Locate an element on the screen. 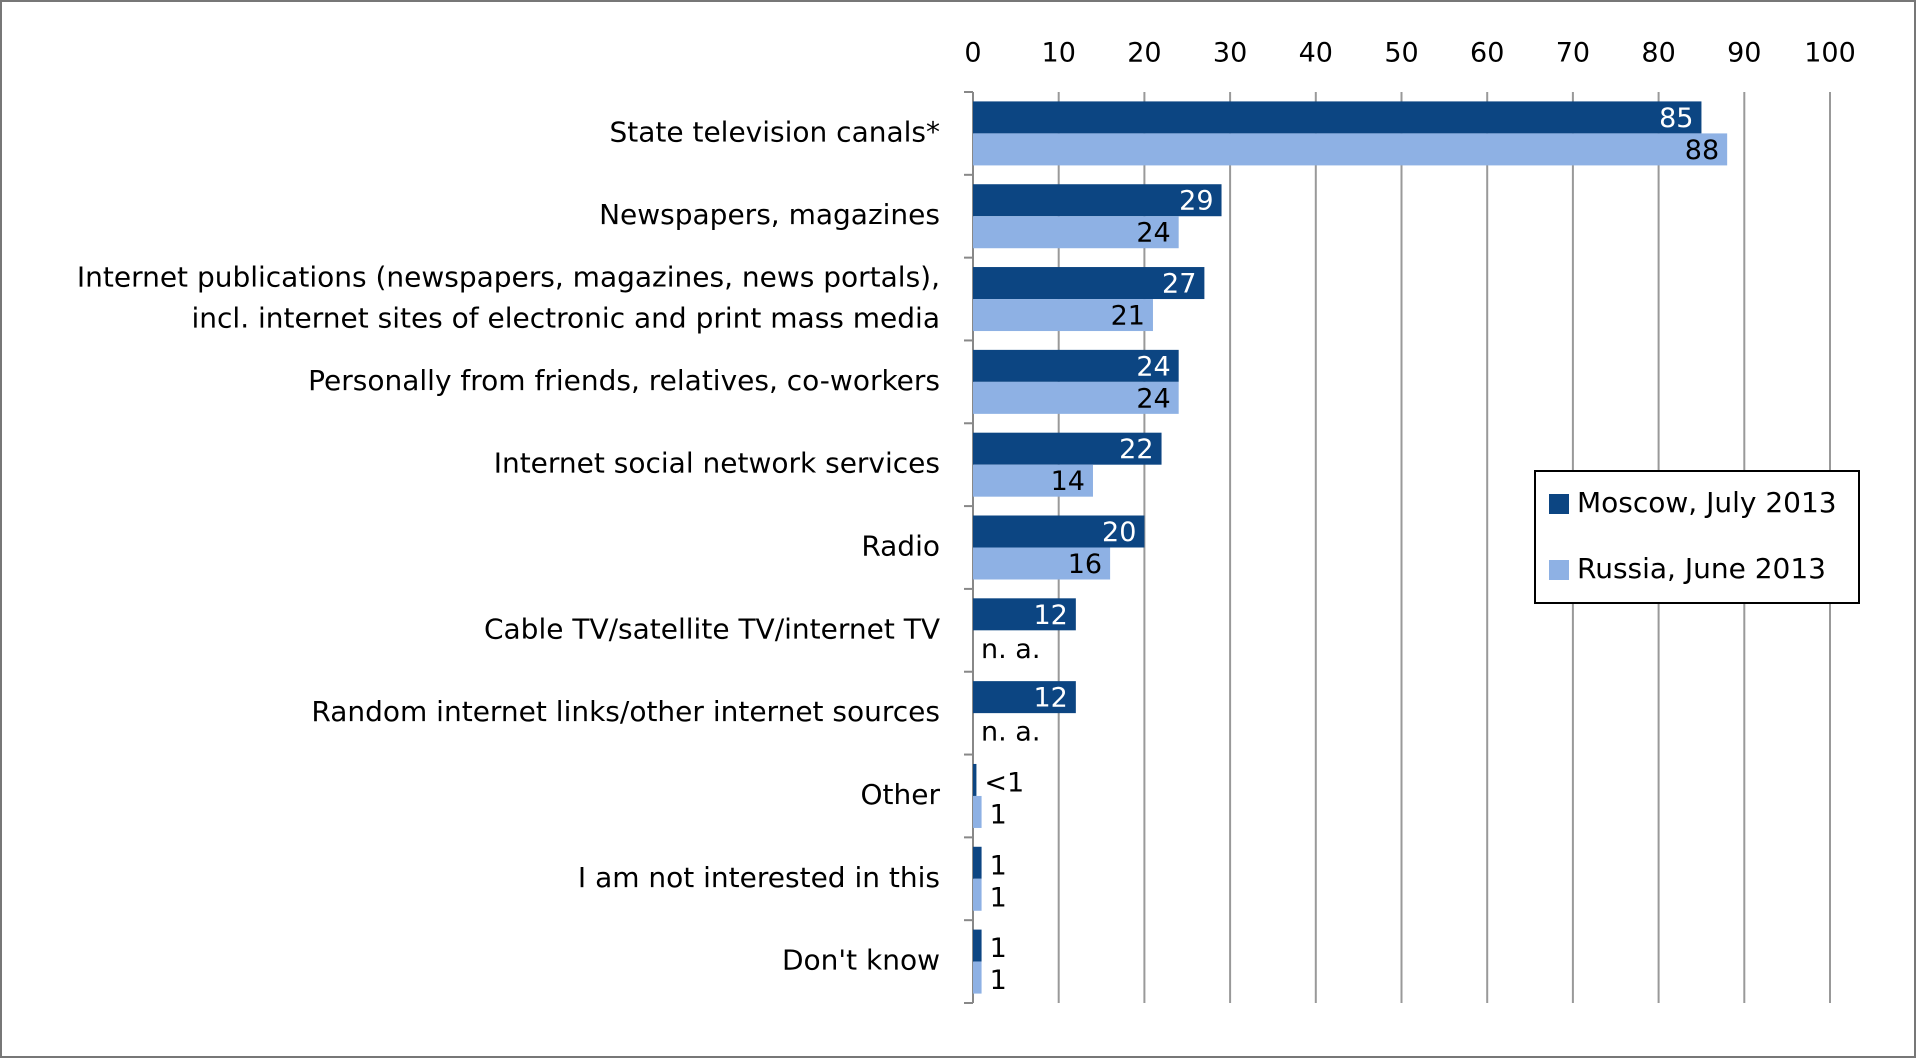 The width and height of the screenshot is (1916, 1058). x-tick-label: 90 is located at coordinates (1744, 53).